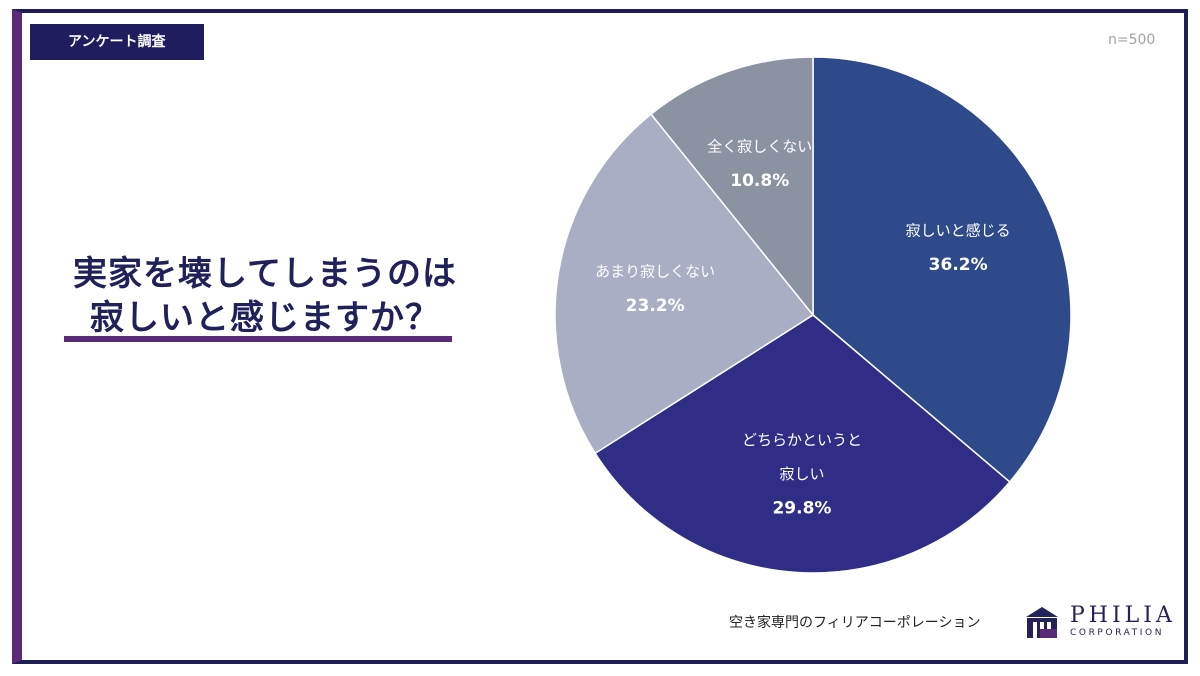 This screenshot has width=1200, height=676. What do you see at coordinates (958, 265) in the screenshot?
I see `slice-value-label-1: 36.2%` at bounding box center [958, 265].